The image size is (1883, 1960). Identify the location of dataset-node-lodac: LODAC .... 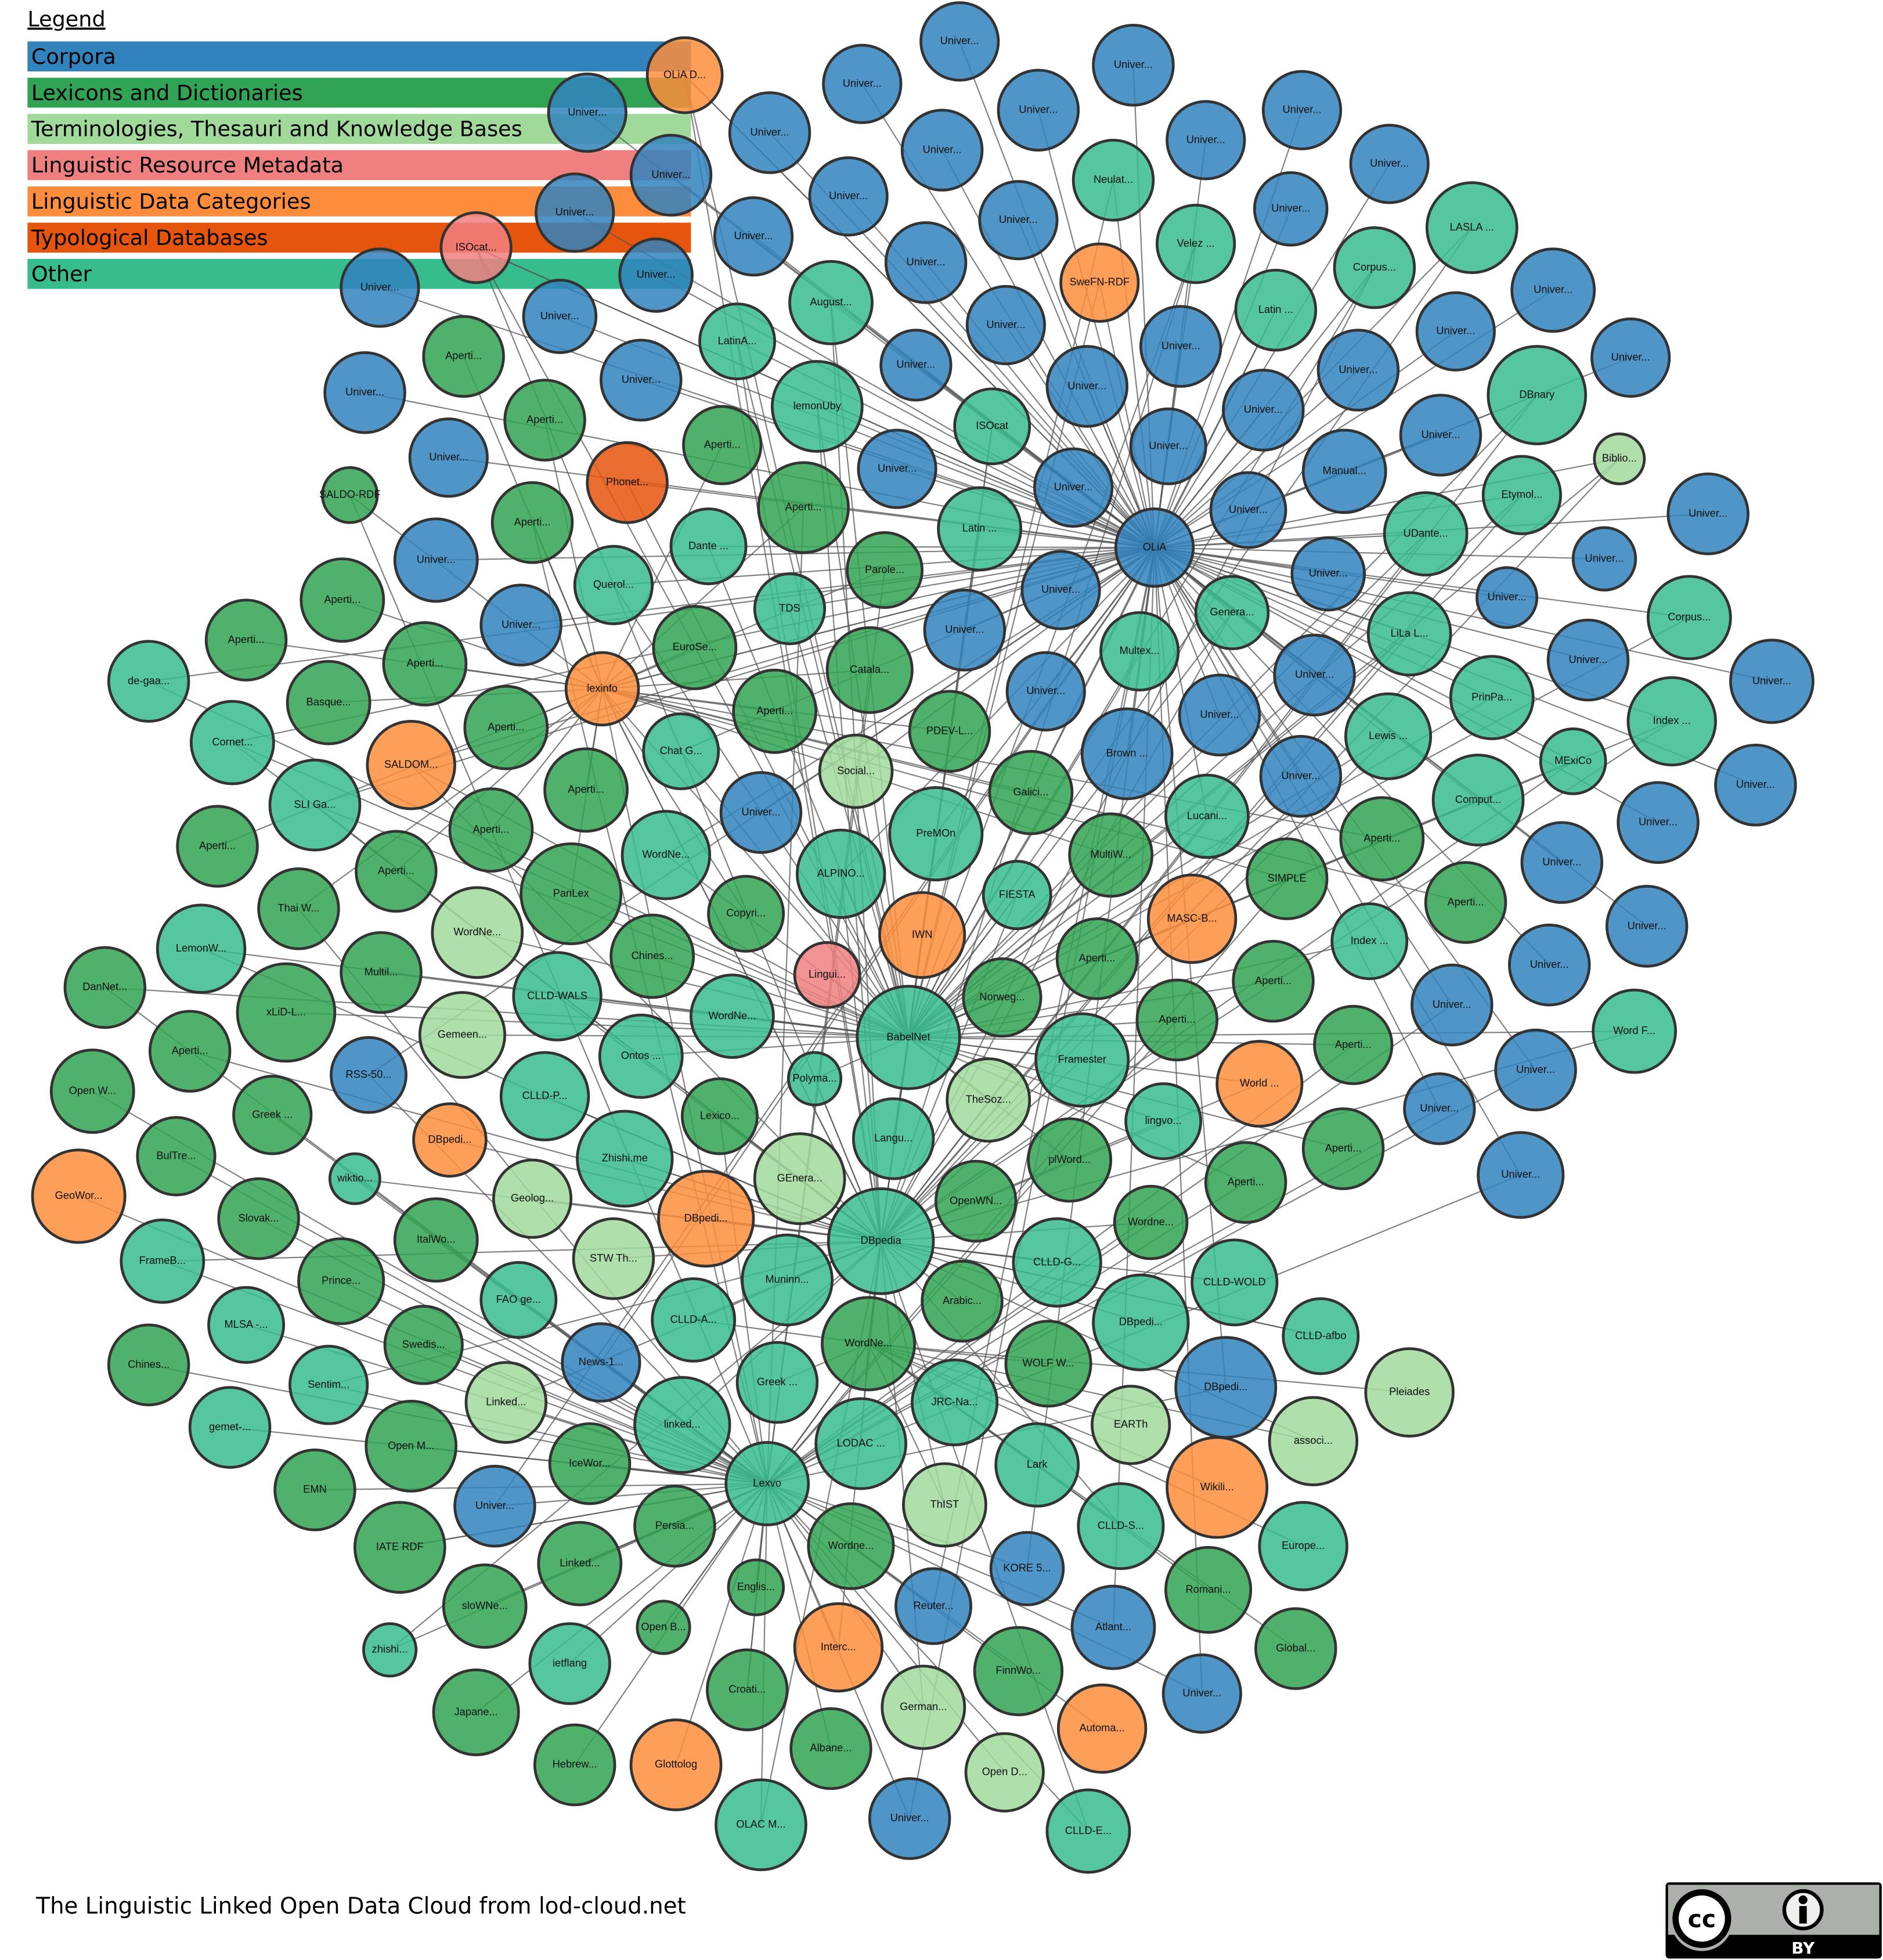
(861, 1444).